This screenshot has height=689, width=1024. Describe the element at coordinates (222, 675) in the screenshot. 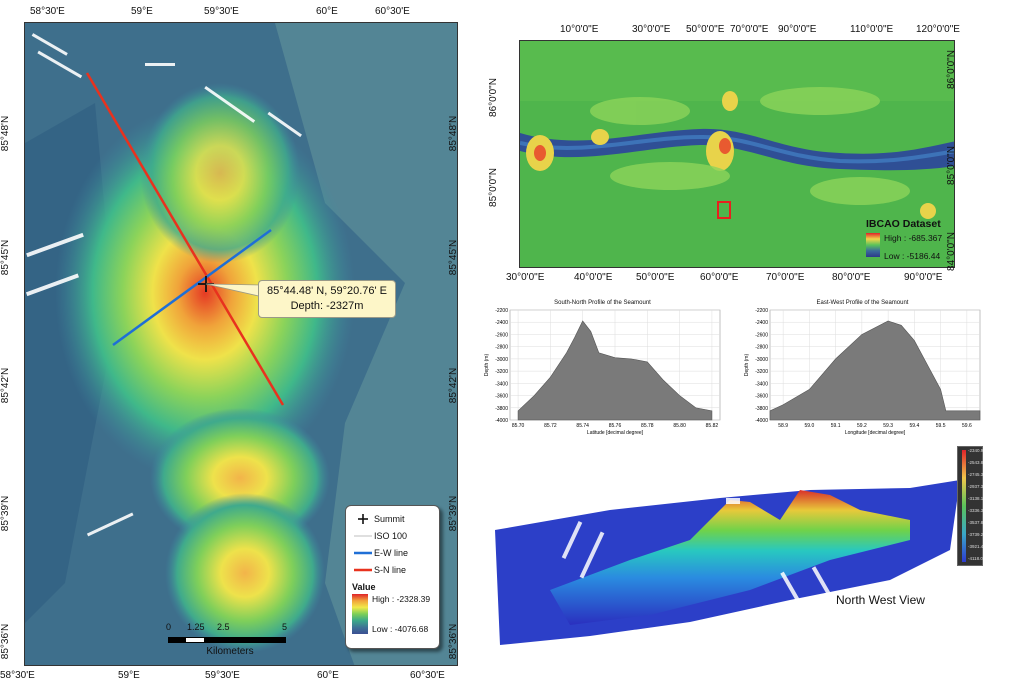

I see `main-bottom-tick: 59°30'E` at that location.